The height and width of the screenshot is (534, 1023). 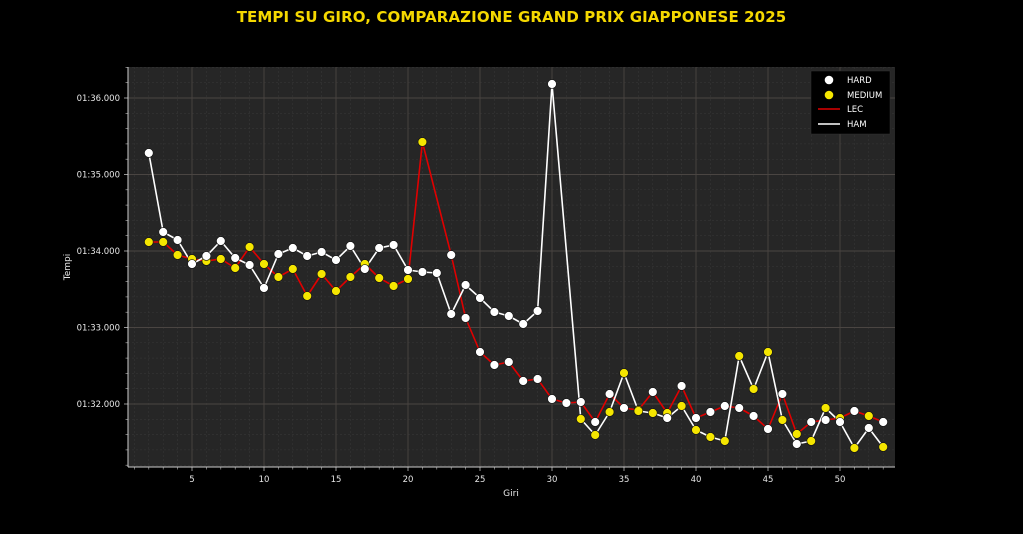 What do you see at coordinates (98, 176) in the screenshot?
I see `y-tick-label: 01:35.000` at bounding box center [98, 176].